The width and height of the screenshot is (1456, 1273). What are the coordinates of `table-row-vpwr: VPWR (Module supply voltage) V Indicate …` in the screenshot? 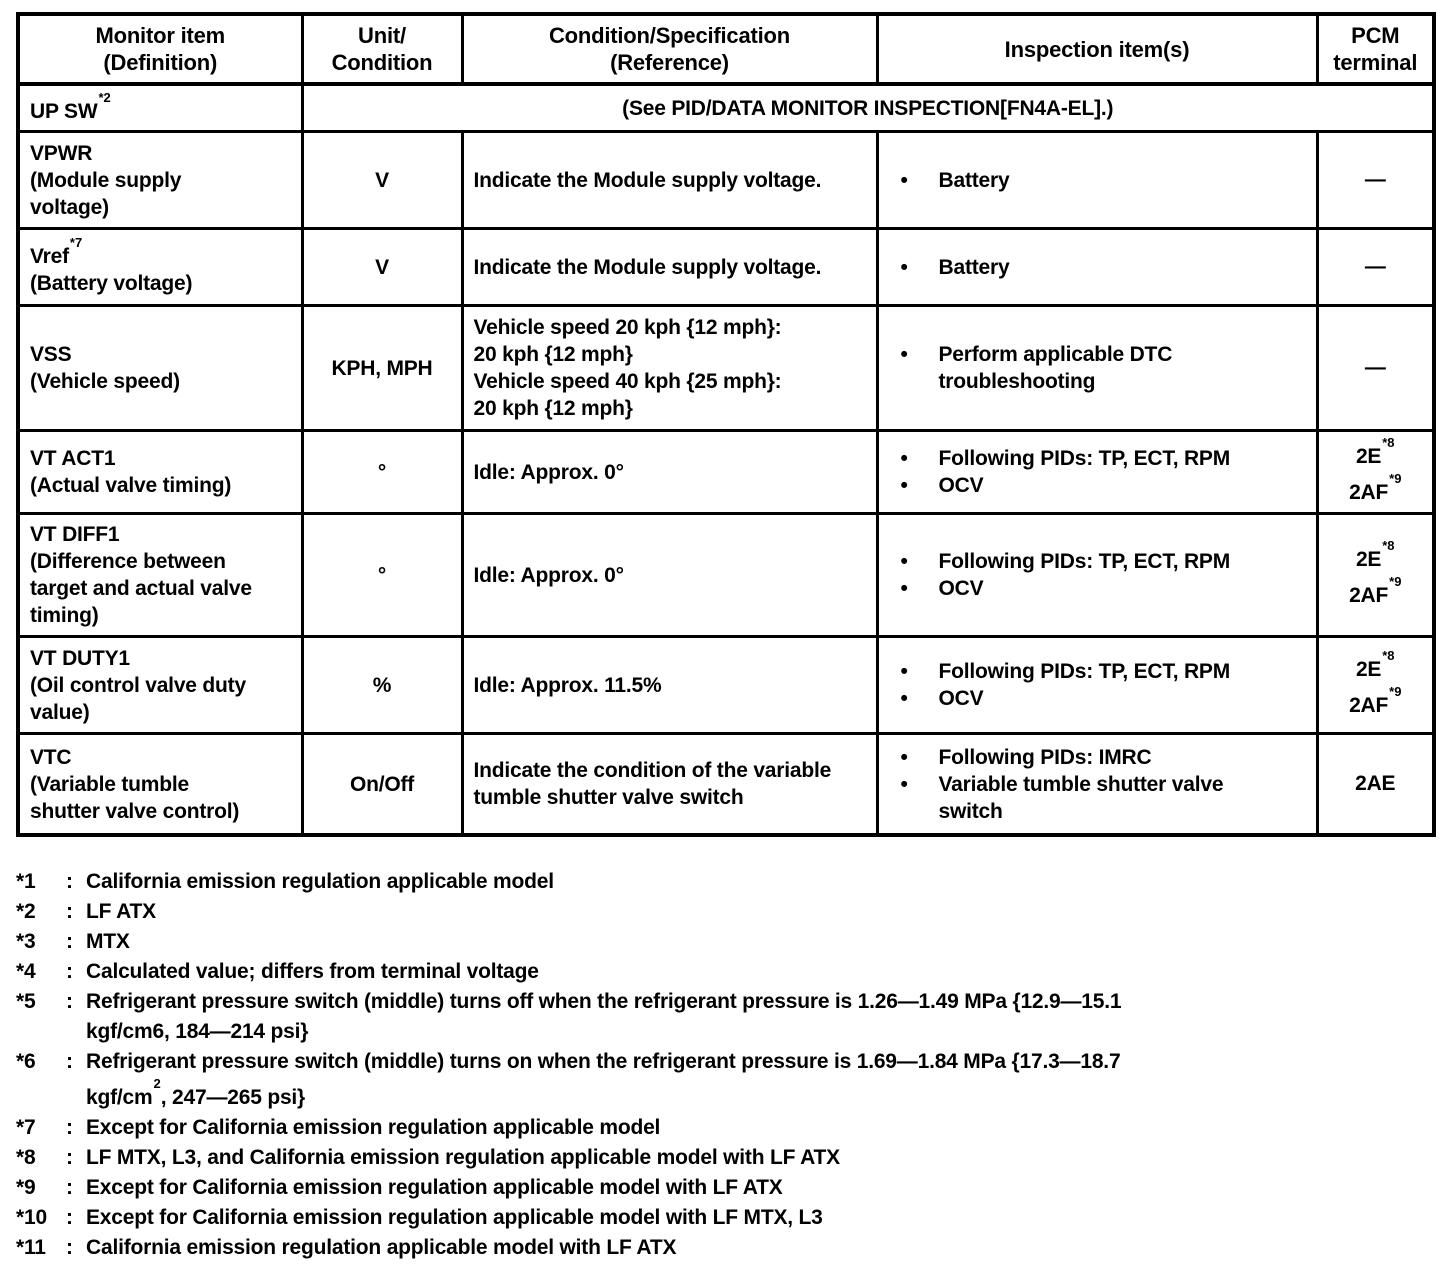 It's located at (726, 180).